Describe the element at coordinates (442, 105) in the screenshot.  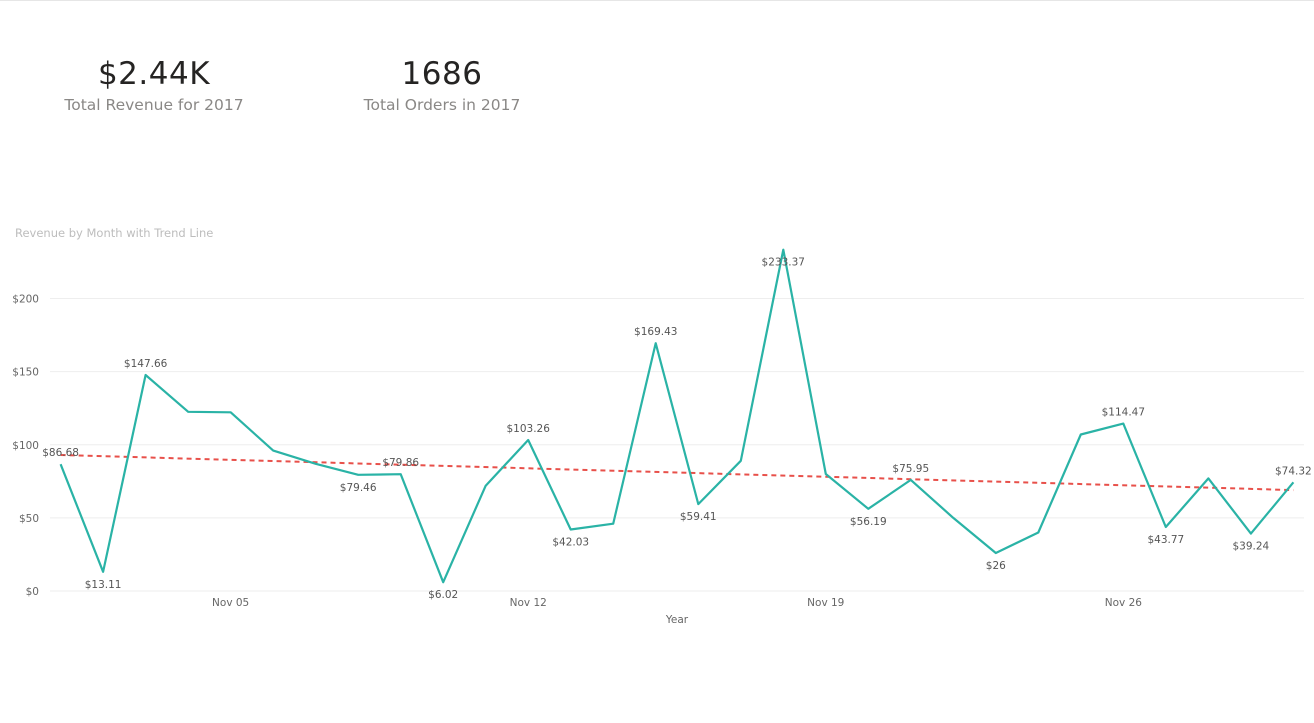
I see `orders-kpi-label: Total Orders in 2017` at that location.